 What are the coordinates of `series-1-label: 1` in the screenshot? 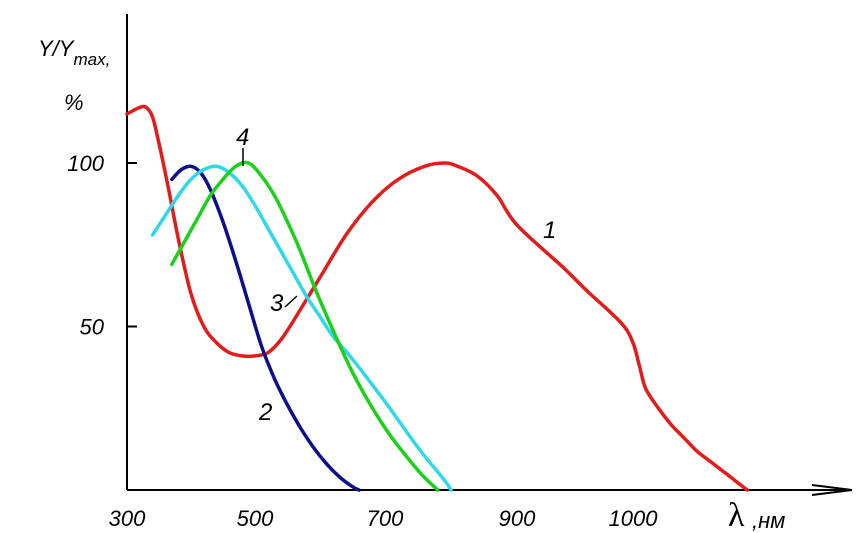 It's located at (549, 230).